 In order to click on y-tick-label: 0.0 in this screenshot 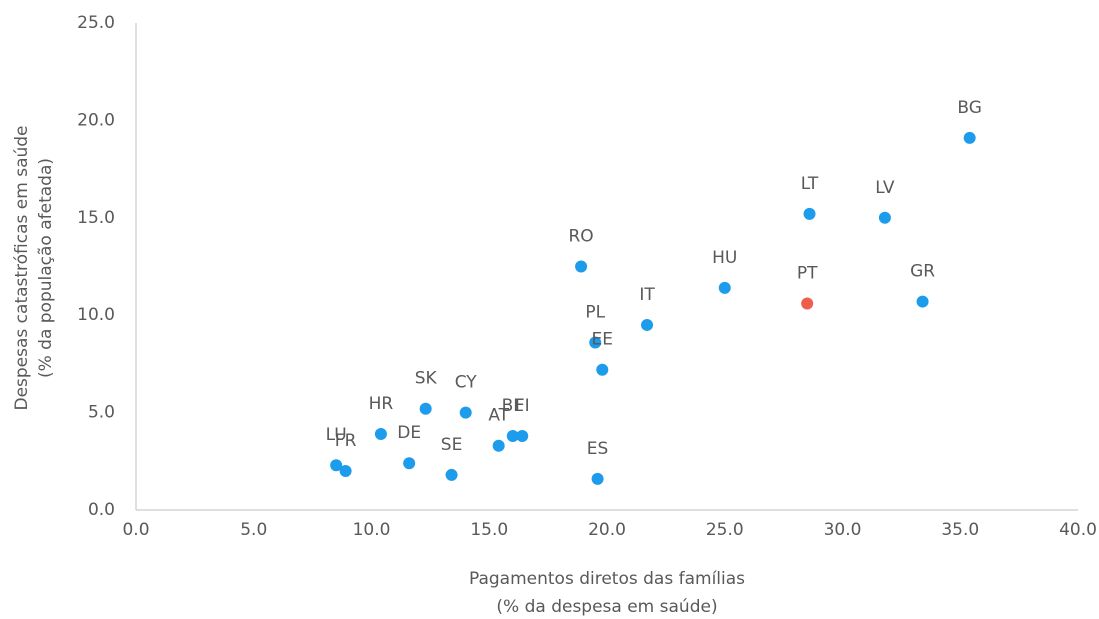, I will do `click(101, 510)`.